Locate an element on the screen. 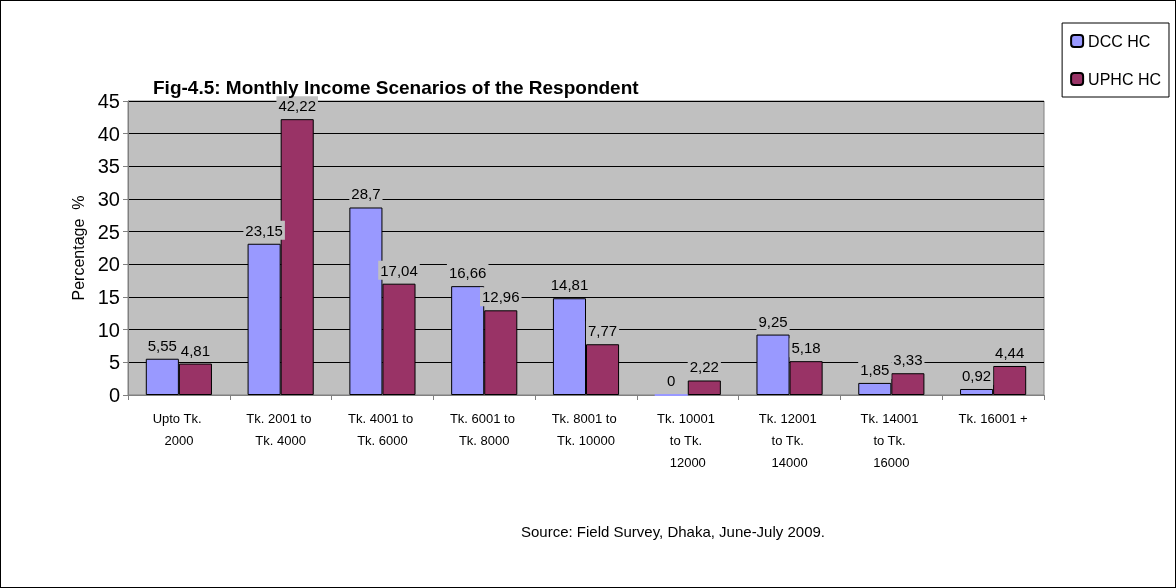 This screenshot has width=1176, height=588. data-label: 4,44 is located at coordinates (1010, 352).